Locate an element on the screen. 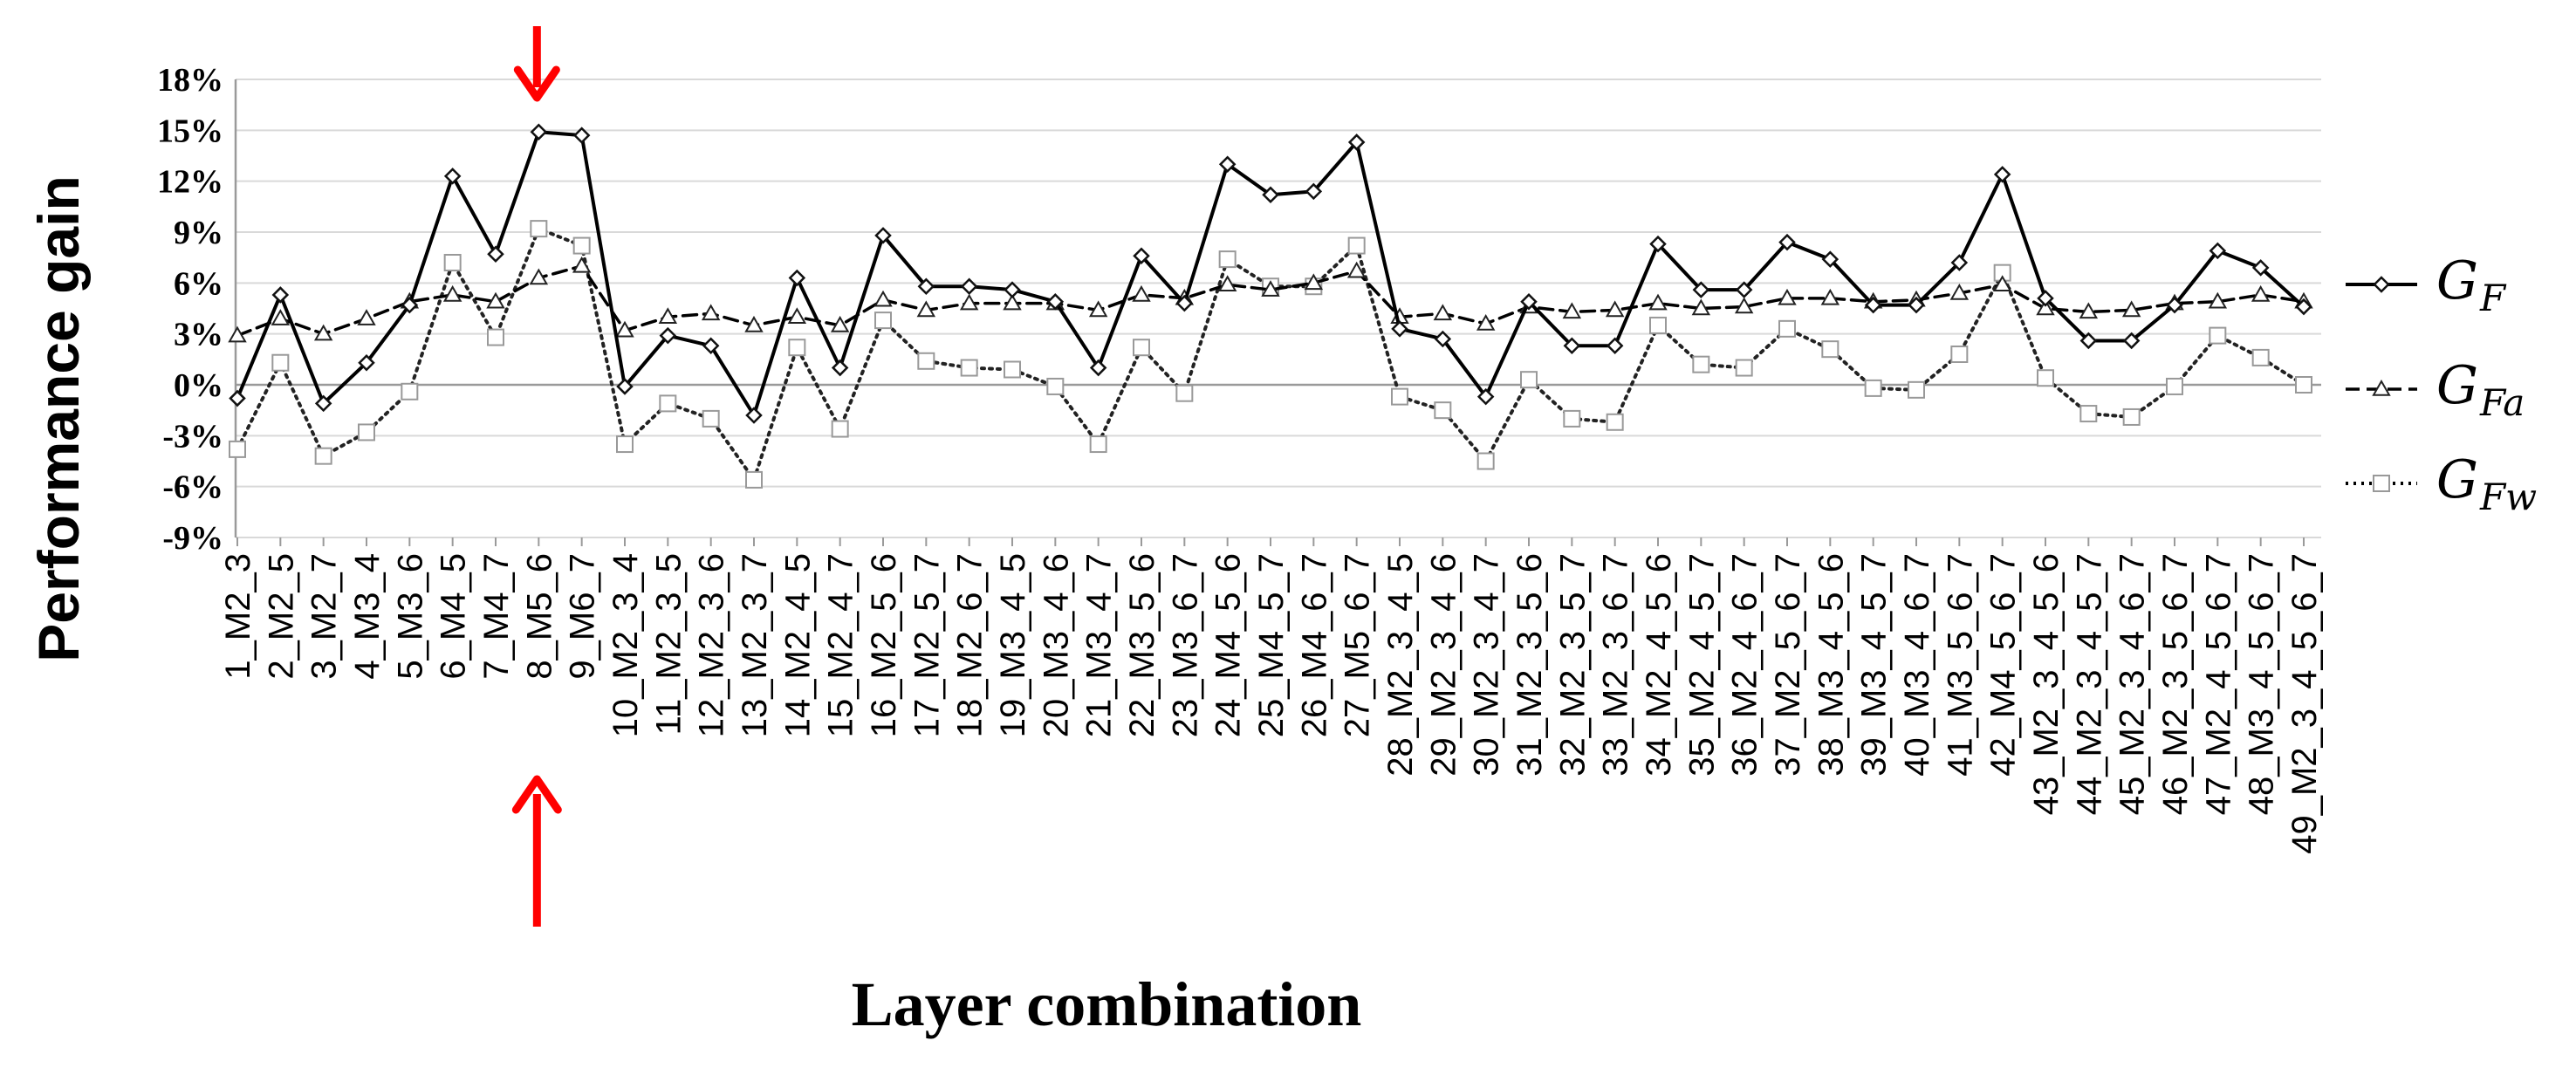  x-tick-label: 43_M2_3_4_5_6 is located at coordinates (2047, 684).